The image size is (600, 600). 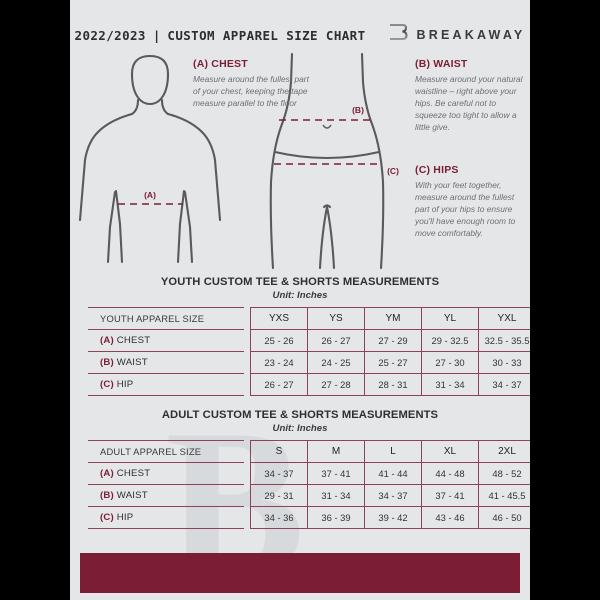 I want to click on adult-size-header-0: S, so click(x=279, y=451).